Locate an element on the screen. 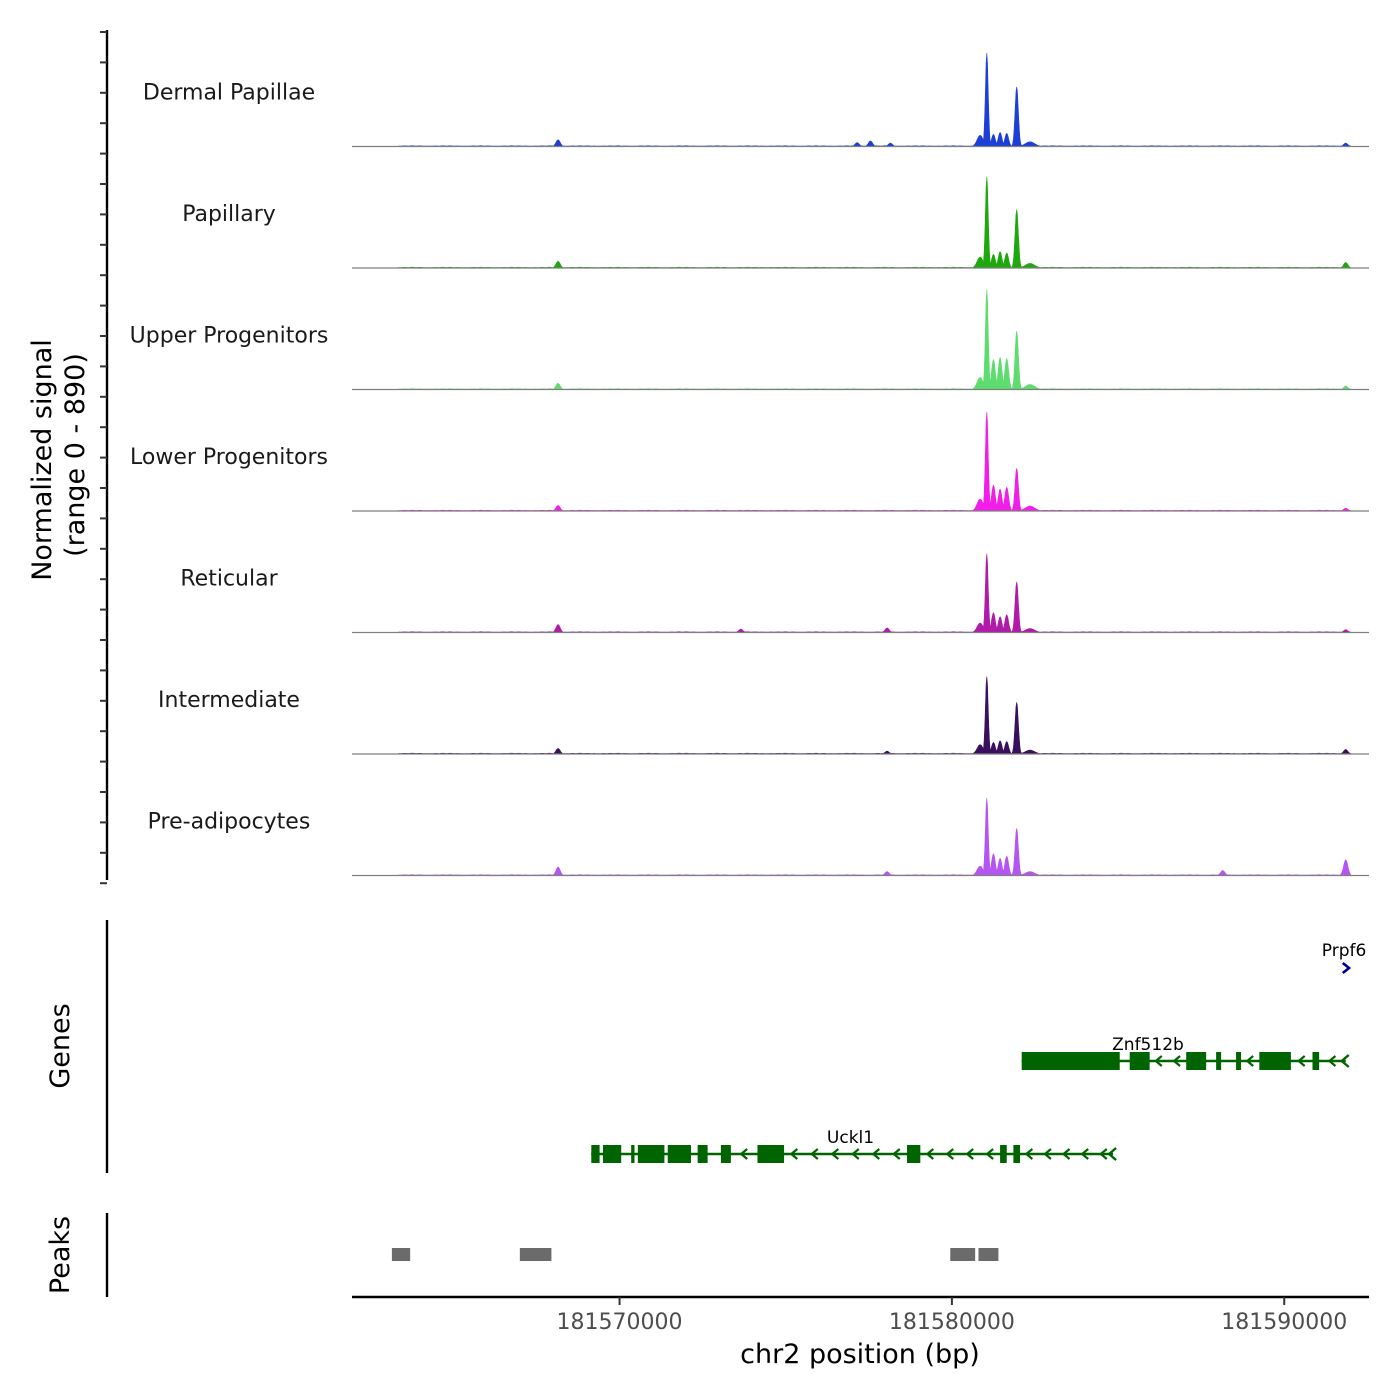 This screenshot has height=1400, width=1400. track-label: Dermal Papillae is located at coordinates (229, 93).